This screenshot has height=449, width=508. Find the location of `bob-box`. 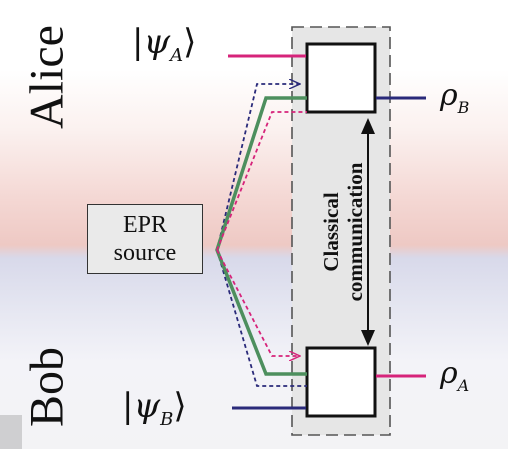

bob-box is located at coordinates (341, 382).